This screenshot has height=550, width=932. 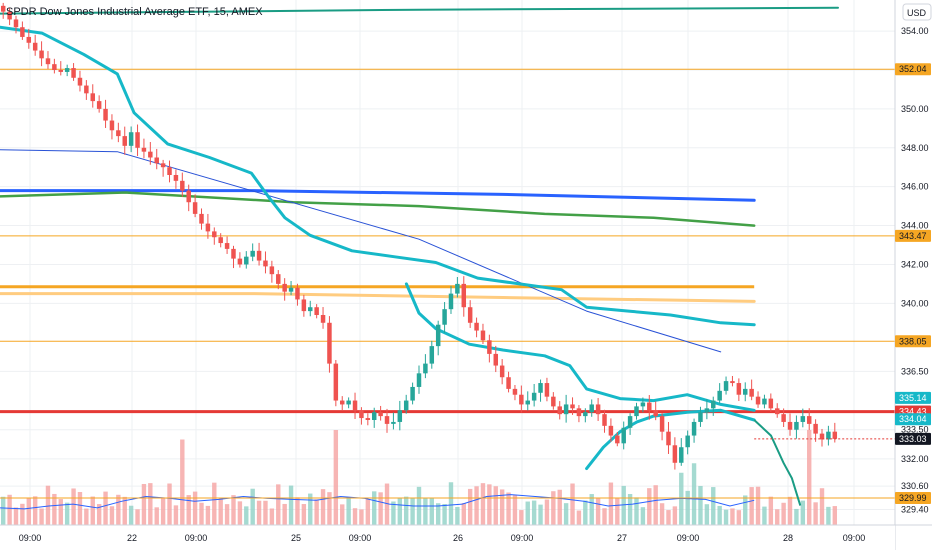 What do you see at coordinates (913, 275) in the screenshot?
I see `price-scale` at bounding box center [913, 275].